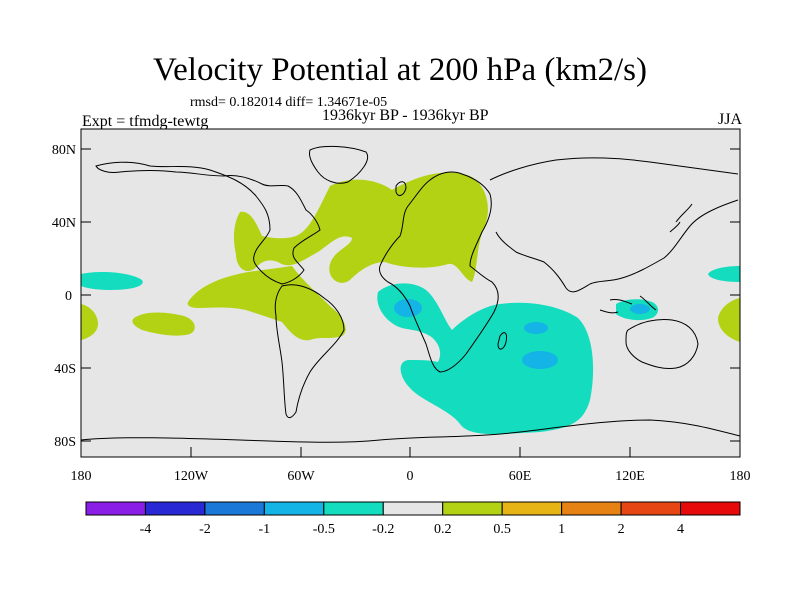 The width and height of the screenshot is (800, 600). I want to click on positive-region-west-edge, so click(89, 322).